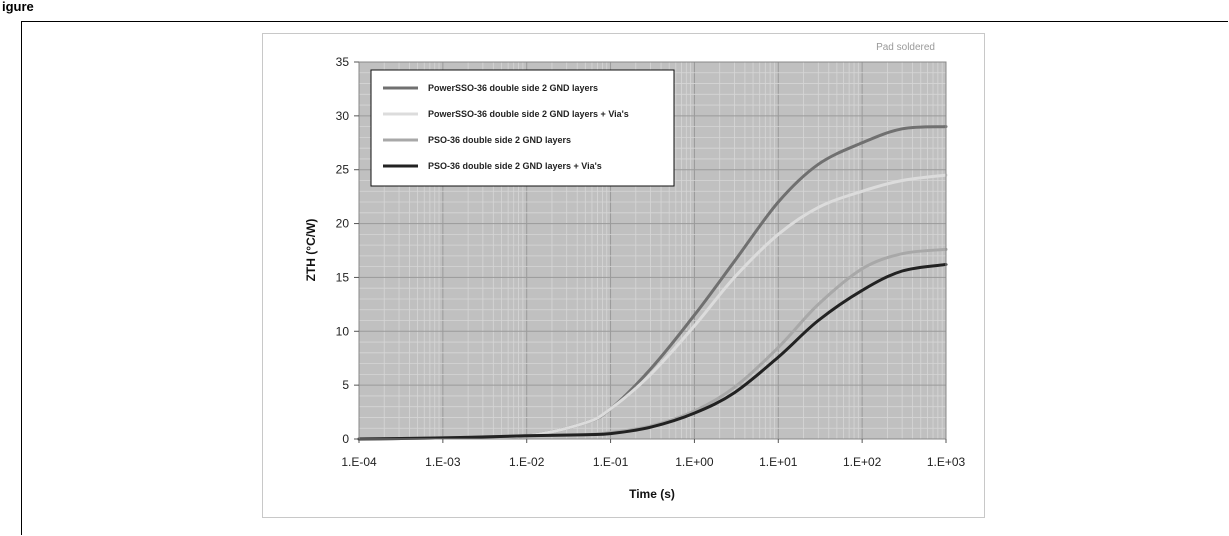  I want to click on y-tick-label: 25, so click(343, 170).